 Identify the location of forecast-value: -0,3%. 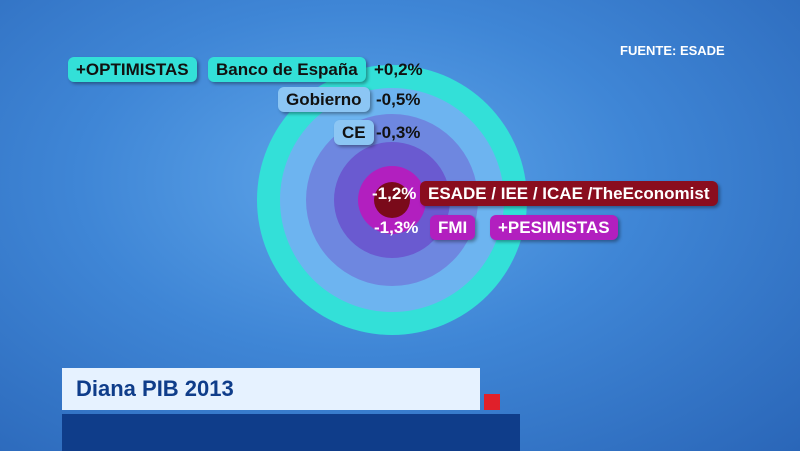
(398, 132).